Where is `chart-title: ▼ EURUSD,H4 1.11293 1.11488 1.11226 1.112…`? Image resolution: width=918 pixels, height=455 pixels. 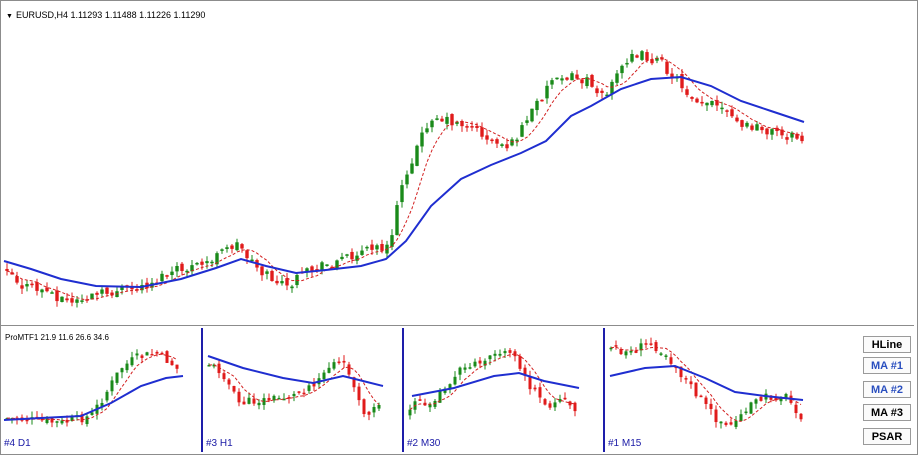 chart-title: ▼ EURUSD,H4 1.11293 1.11488 1.11226 1.112… is located at coordinates (105, 15).